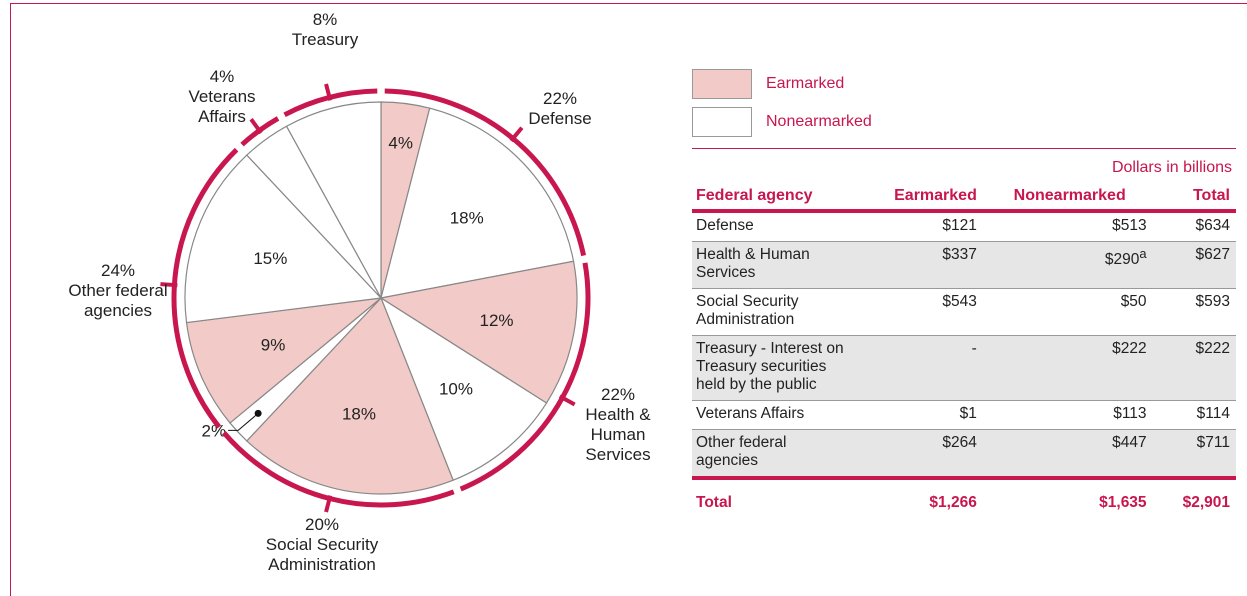 The height and width of the screenshot is (596, 1247). What do you see at coordinates (773, 415) in the screenshot?
I see `row-header: Veterans Affairs` at bounding box center [773, 415].